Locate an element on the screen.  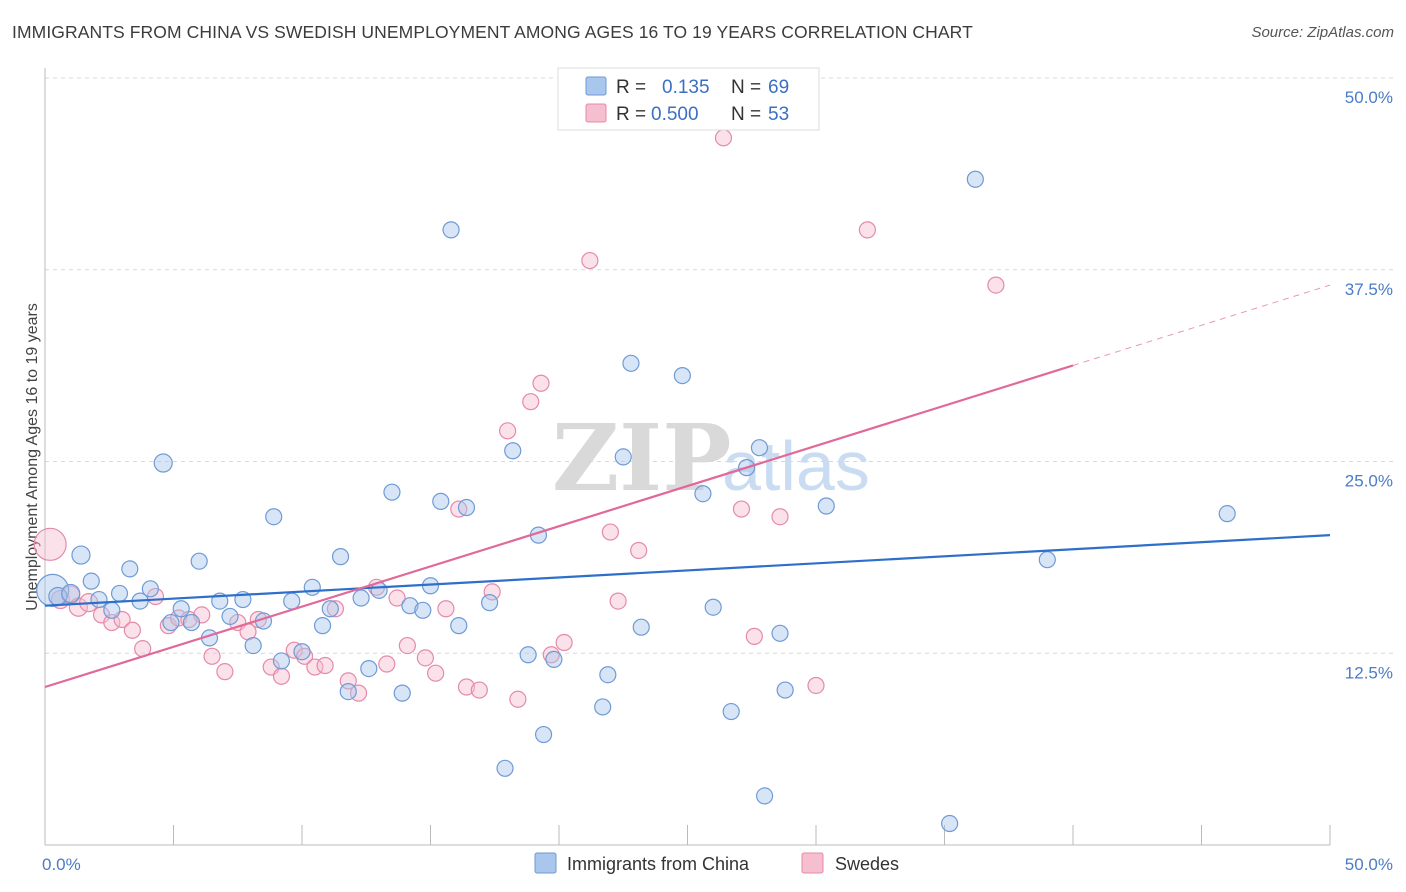
bottom-legend-swedes-swatch is located at coordinates (812, 863).